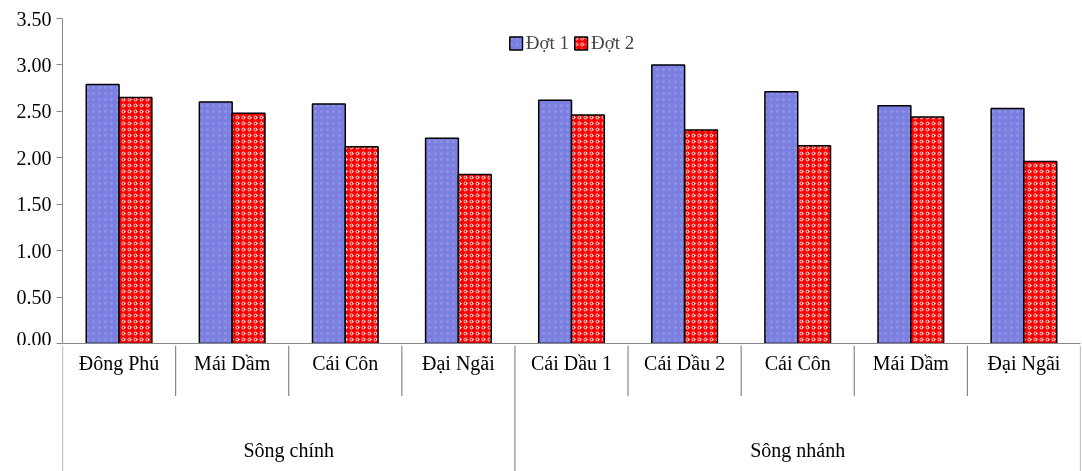  I want to click on y-tick-label: 3.00, so click(34, 64).